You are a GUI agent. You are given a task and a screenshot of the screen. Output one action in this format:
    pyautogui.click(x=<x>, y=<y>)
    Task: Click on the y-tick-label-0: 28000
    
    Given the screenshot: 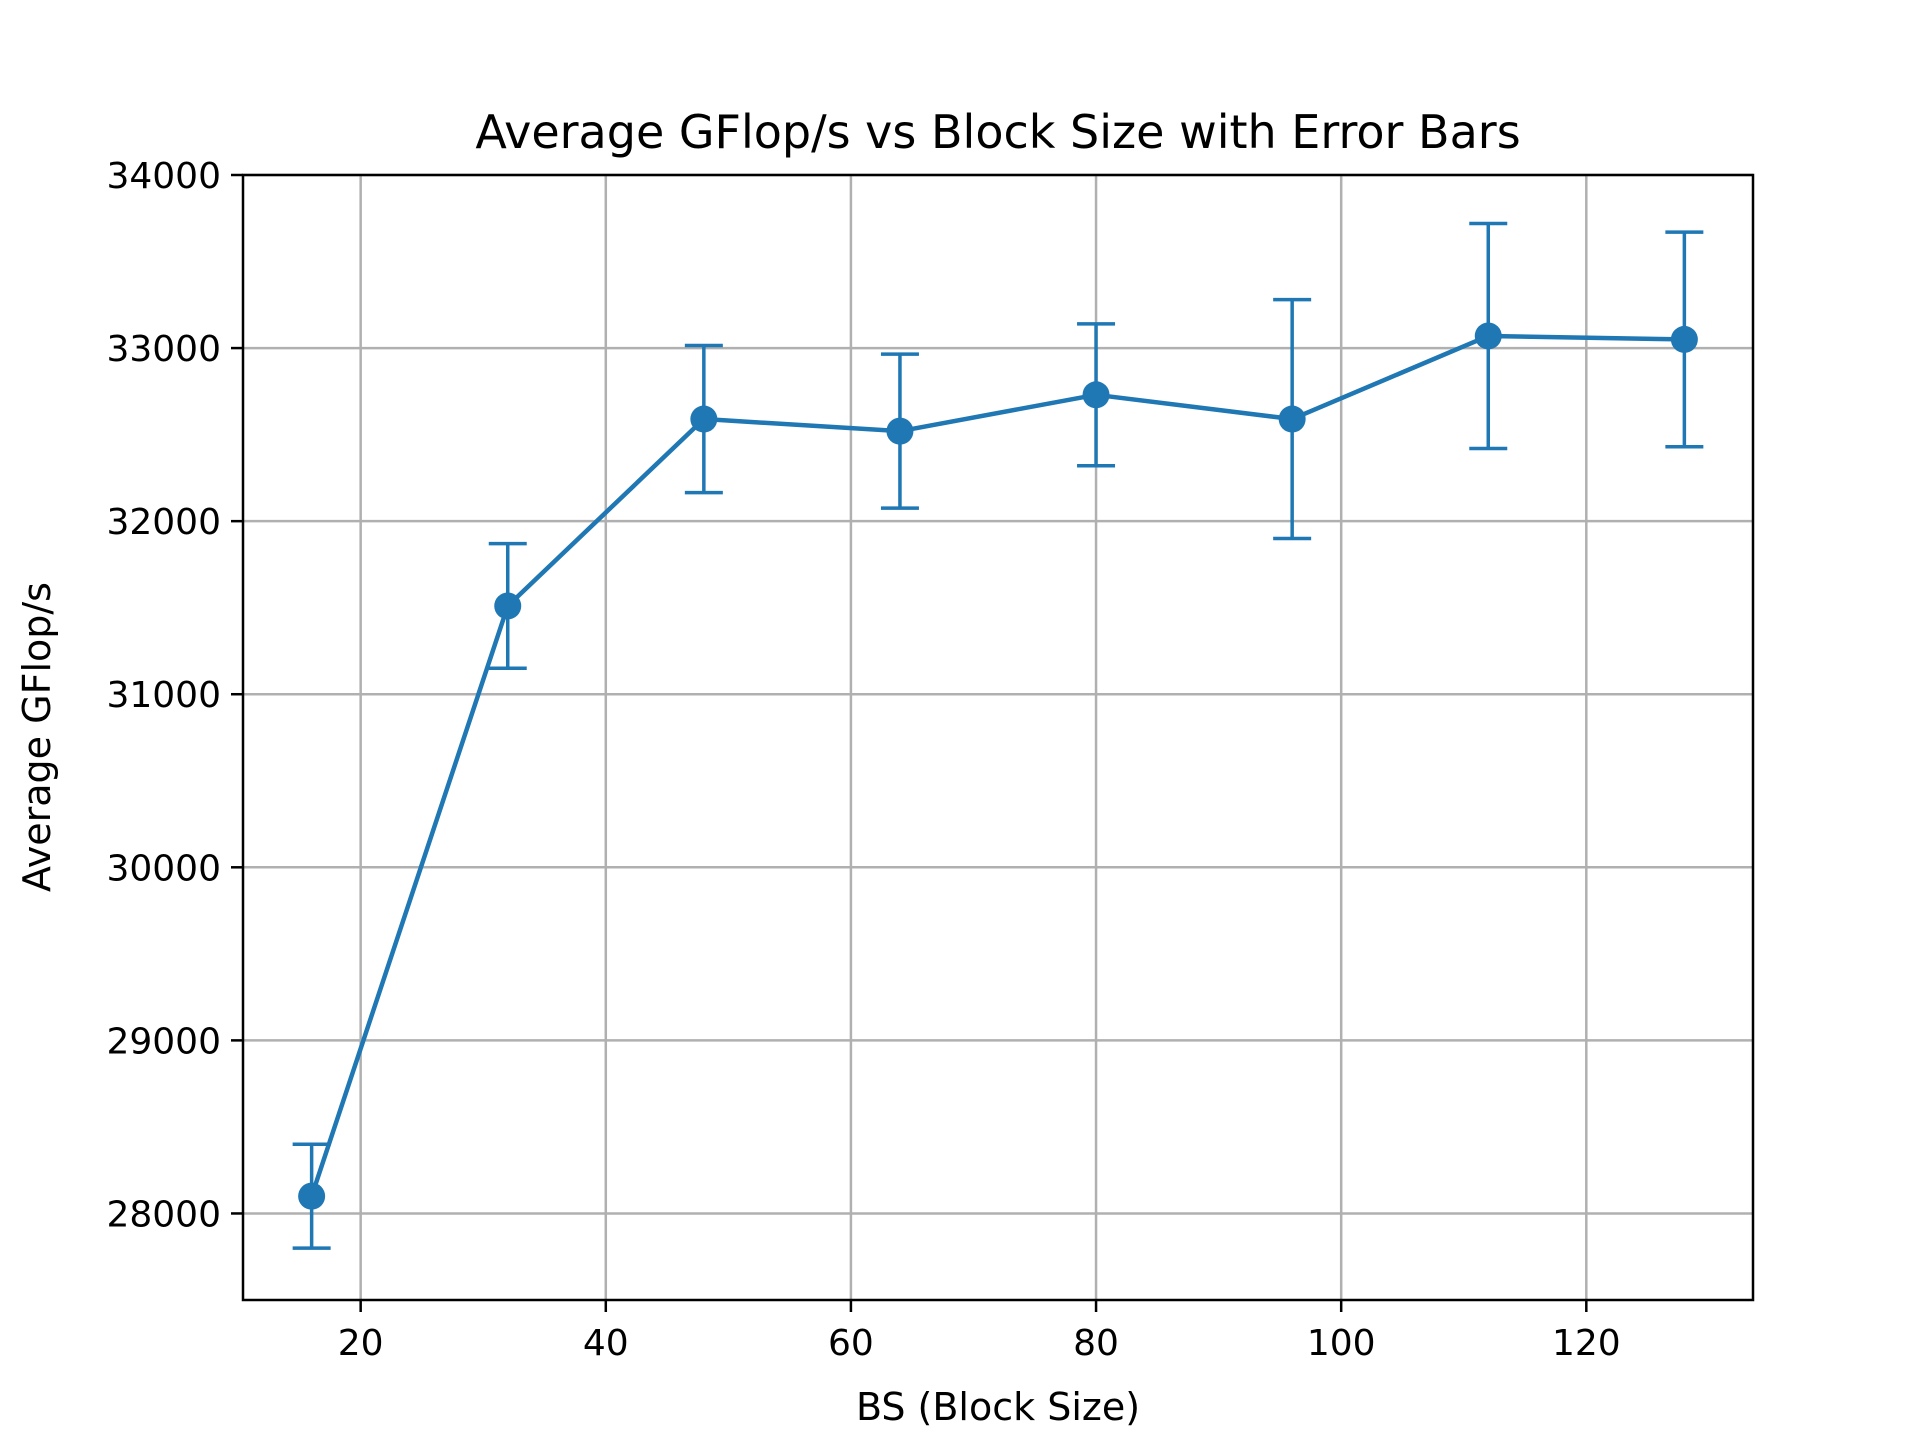 What is the action you would take?
    pyautogui.click(x=163, y=1214)
    